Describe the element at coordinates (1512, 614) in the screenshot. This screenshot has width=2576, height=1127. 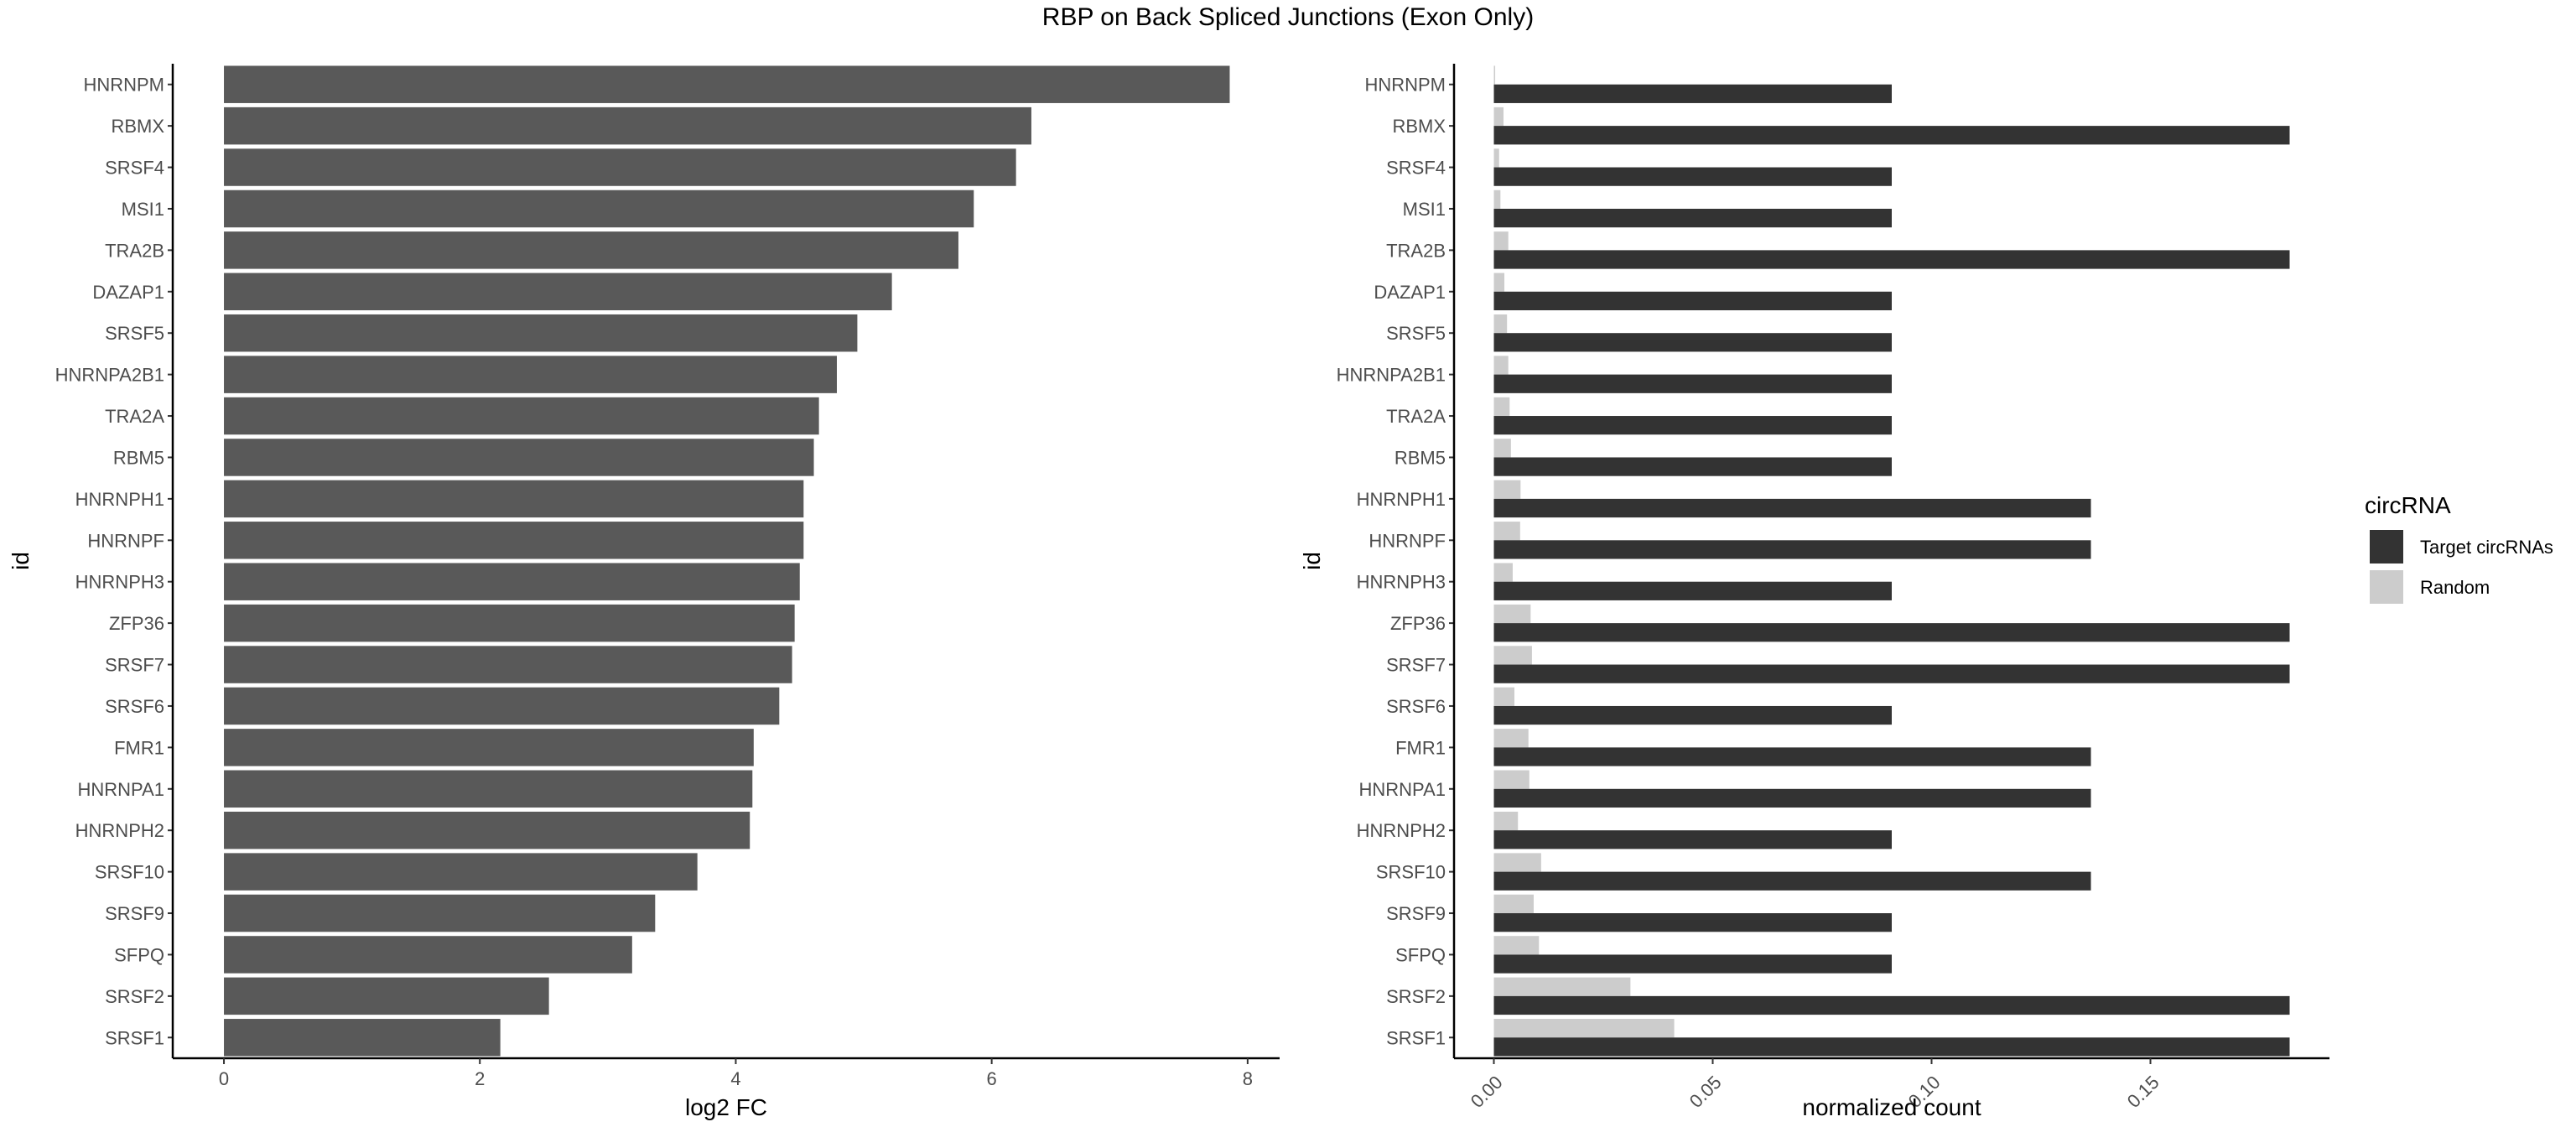
I see `bar-random-zfp36` at that location.